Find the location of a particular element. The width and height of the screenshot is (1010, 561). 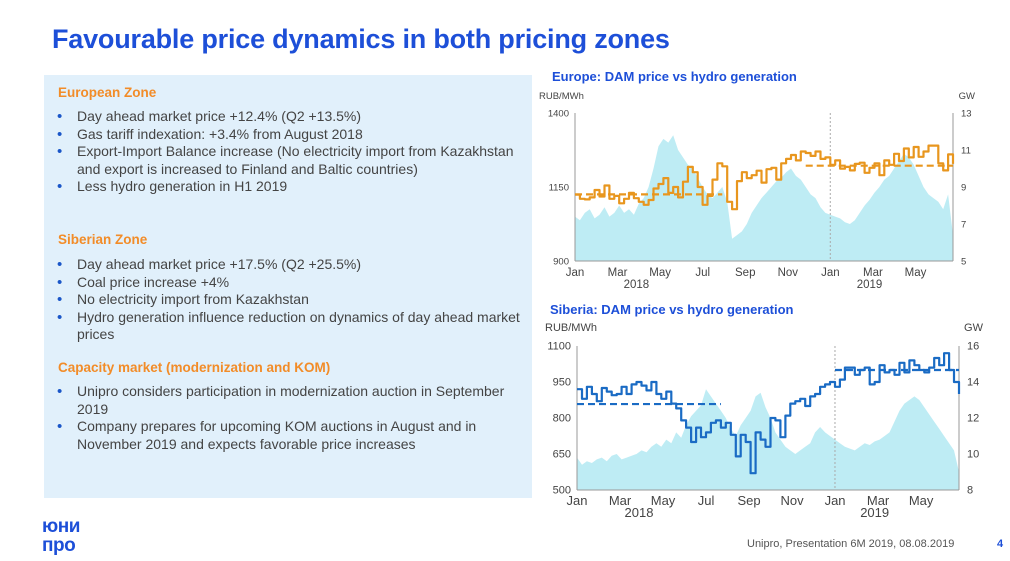

y2-tick-label: 10 is located at coordinates (973, 455).